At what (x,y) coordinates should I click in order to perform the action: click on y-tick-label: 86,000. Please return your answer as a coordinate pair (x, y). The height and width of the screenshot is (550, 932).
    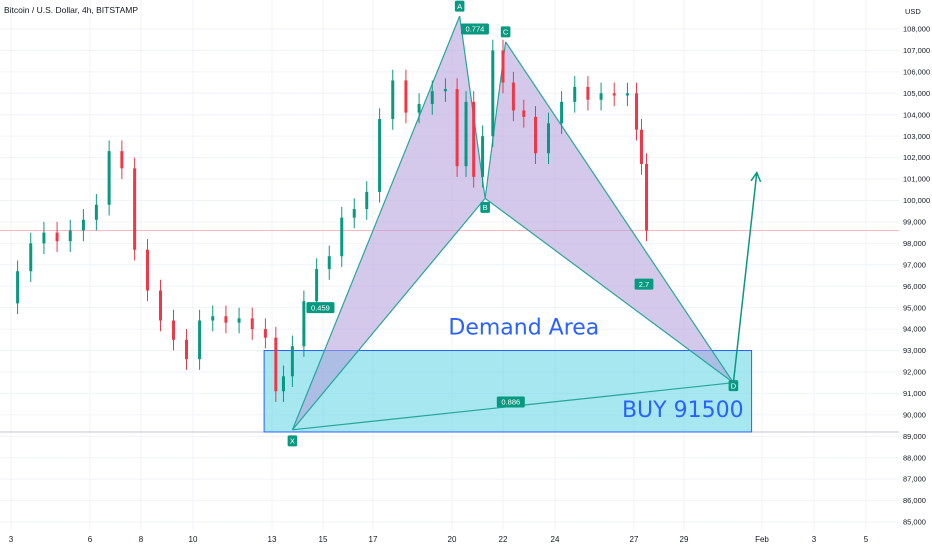
    Looking at the image, I should click on (914, 500).